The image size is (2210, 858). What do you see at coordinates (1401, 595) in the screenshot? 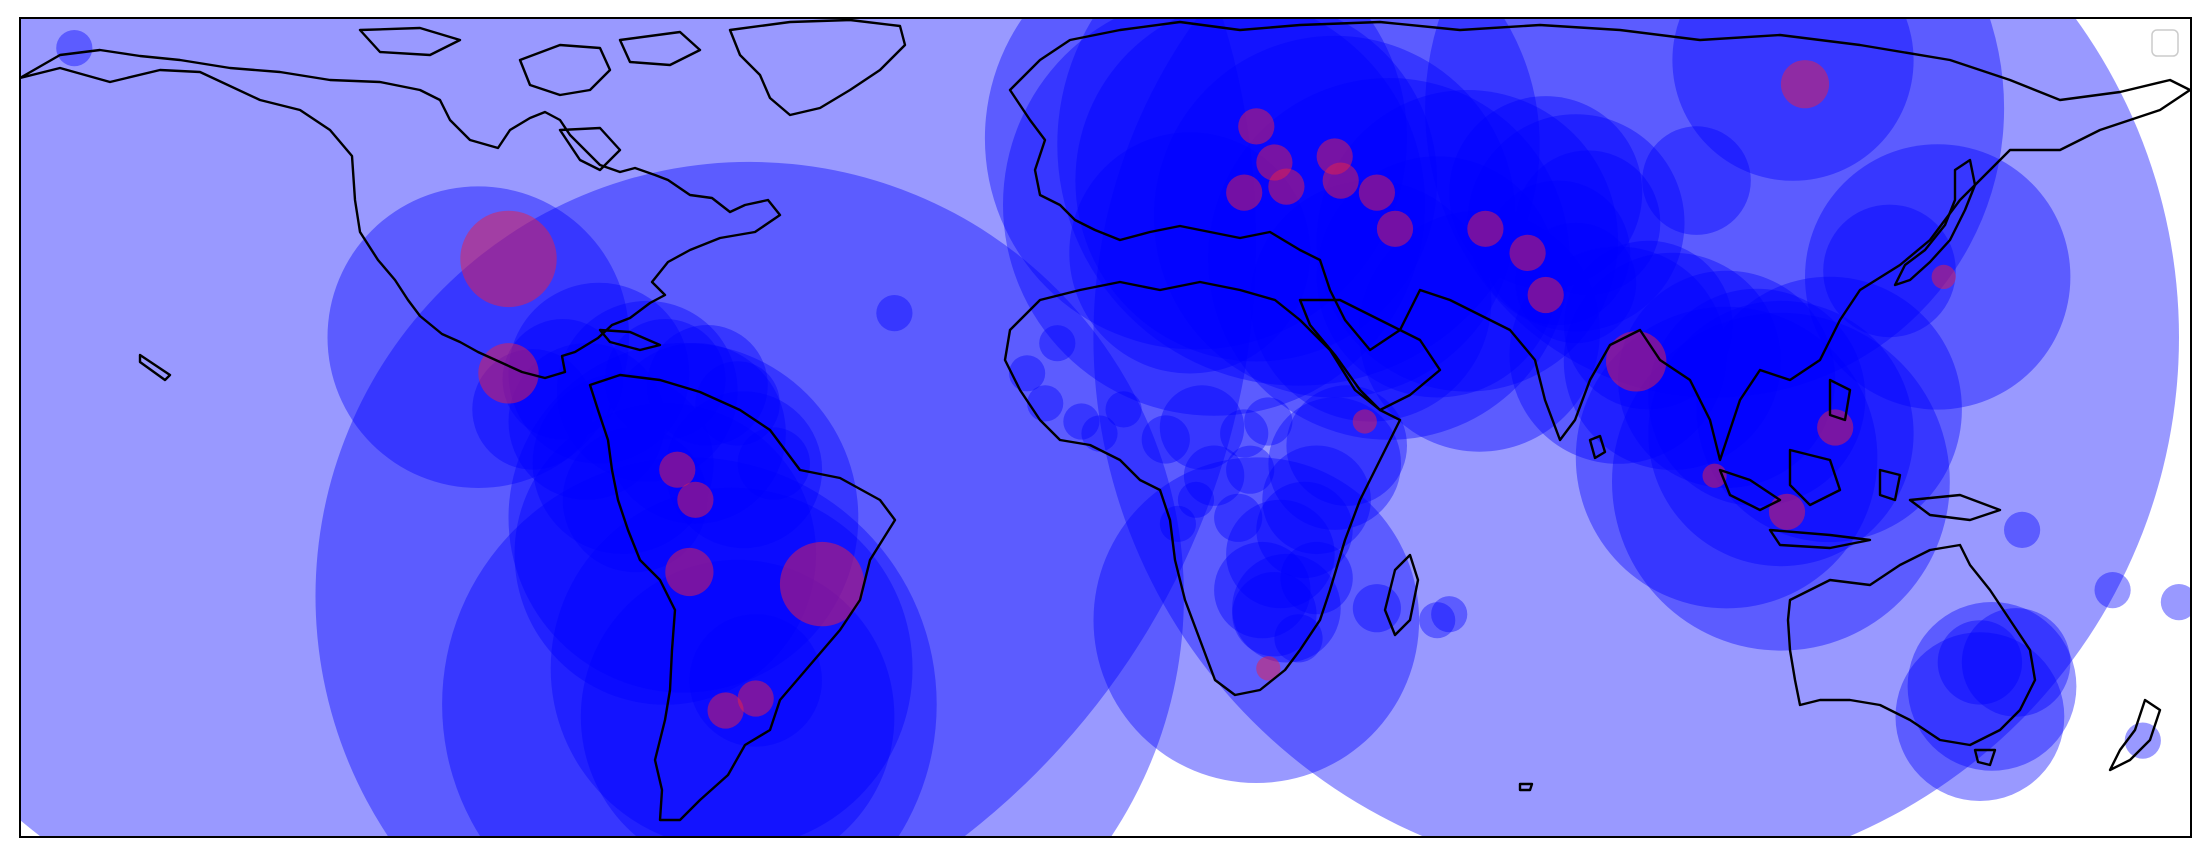
I see `coastline-madagascar` at bounding box center [1401, 595].